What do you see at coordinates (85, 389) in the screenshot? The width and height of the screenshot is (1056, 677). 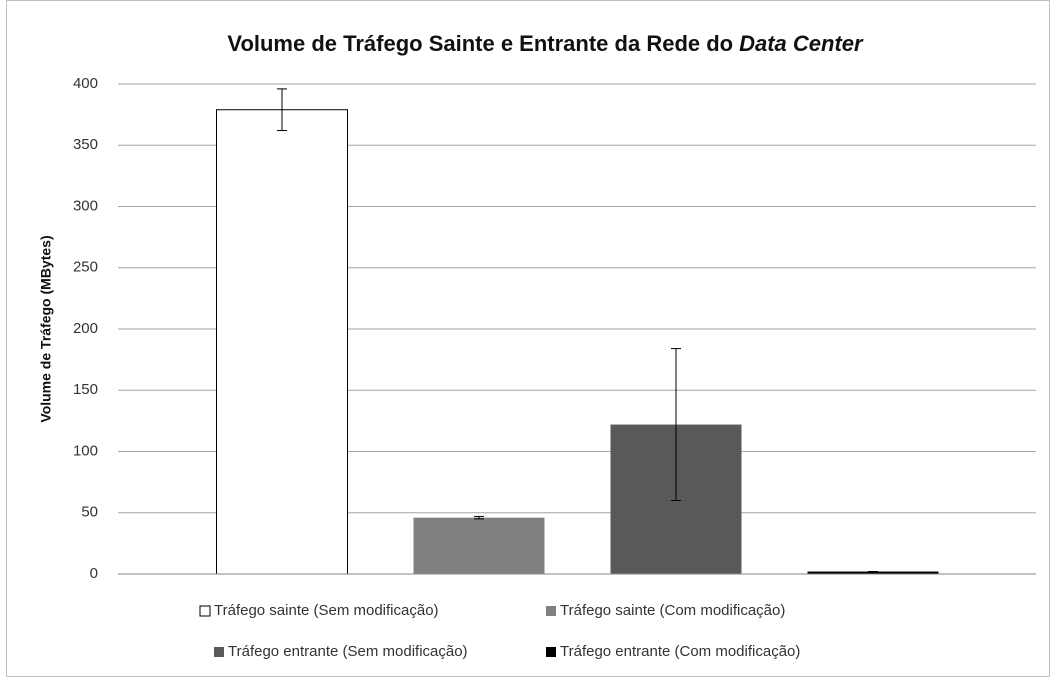 I see `y-tick-label: 150` at bounding box center [85, 389].